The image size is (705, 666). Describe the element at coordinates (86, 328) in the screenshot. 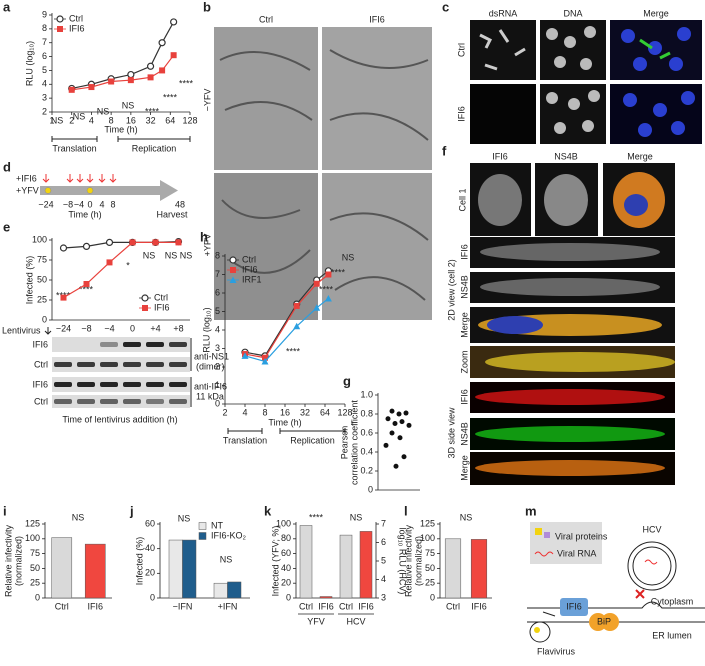

I see `x-tick-label: −8` at that location.